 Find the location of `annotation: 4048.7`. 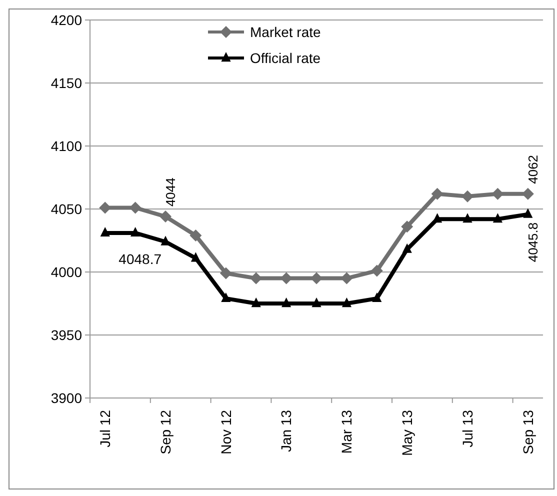

annotation: 4048.7 is located at coordinates (140, 258).